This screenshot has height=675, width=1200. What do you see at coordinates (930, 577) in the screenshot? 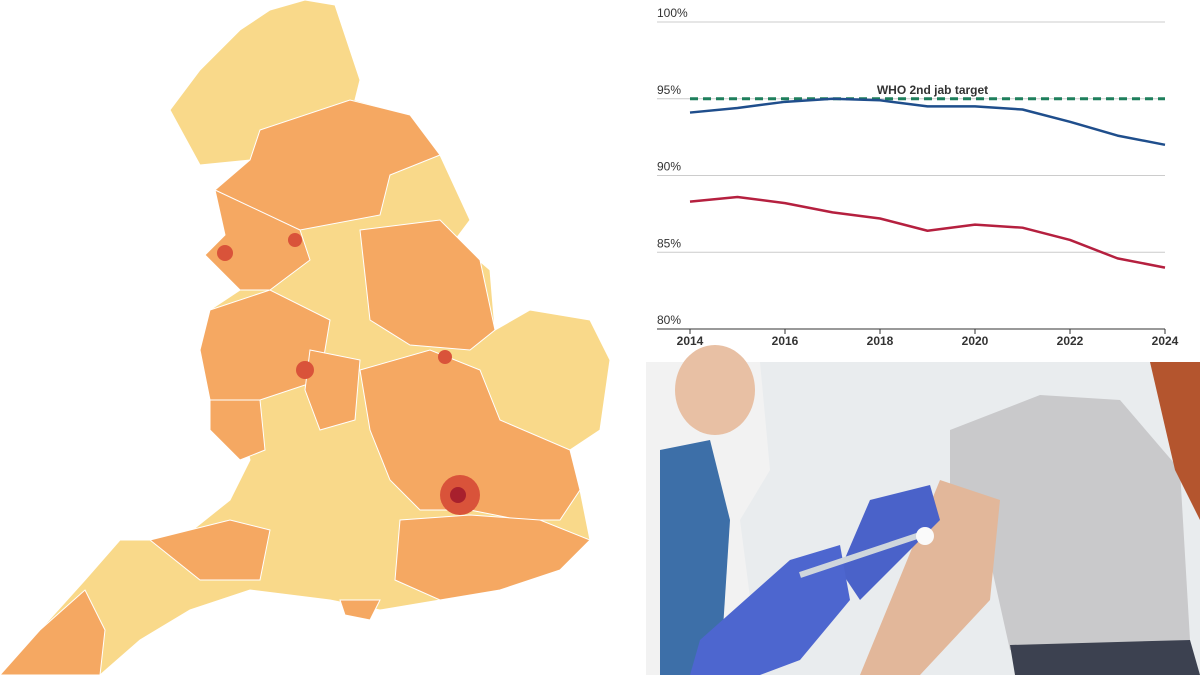
I see `child-arm` at bounding box center [930, 577].